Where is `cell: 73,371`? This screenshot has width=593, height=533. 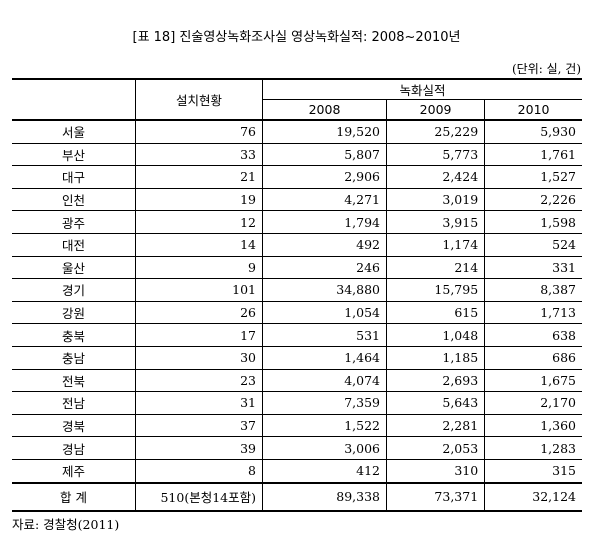 cell: 73,371 is located at coordinates (435, 496).